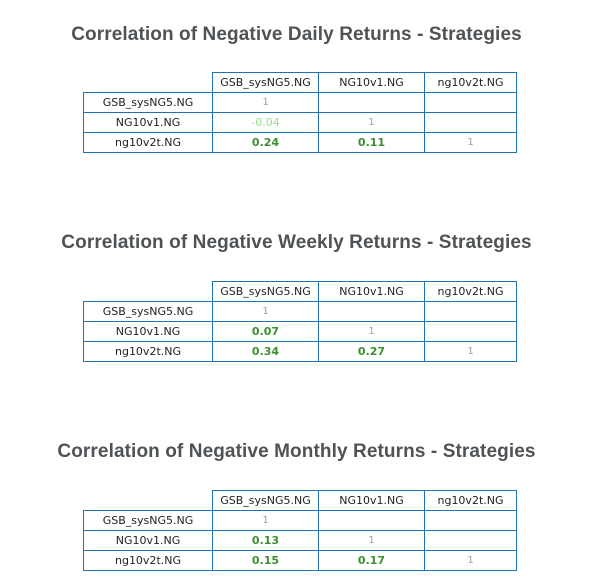 The image size is (593, 587). What do you see at coordinates (265, 351) in the screenshot?
I see `correlation-value: 0.34` at bounding box center [265, 351].